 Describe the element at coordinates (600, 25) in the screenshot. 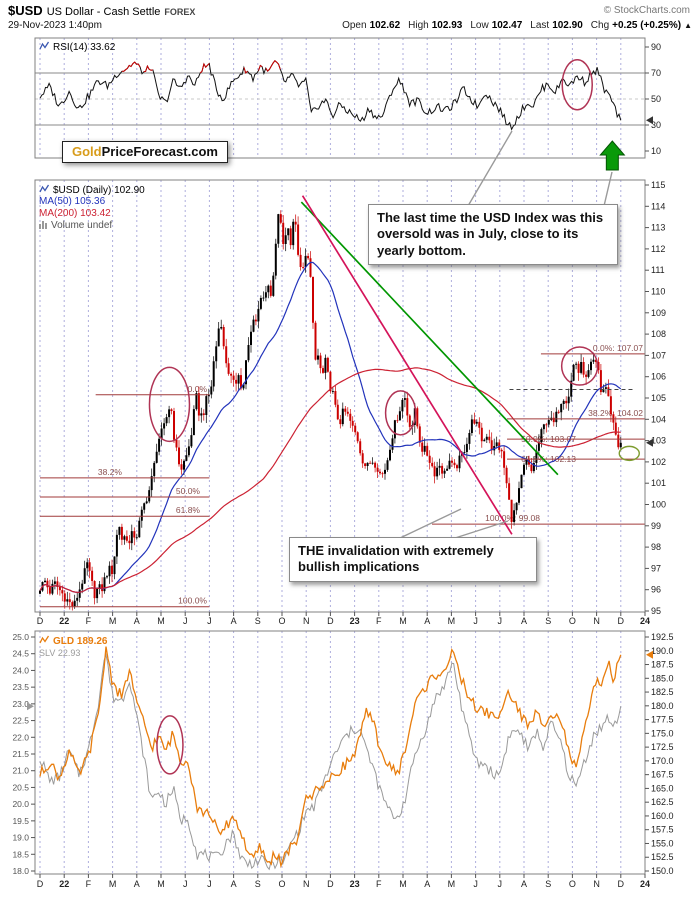

I see `quote-chg-label: Chg` at that location.